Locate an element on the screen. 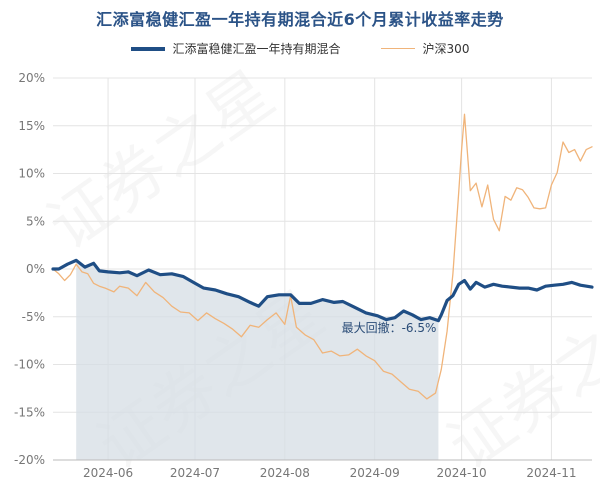 The height and width of the screenshot is (495, 600). x-tick-label: 2024-08 is located at coordinates (285, 473).